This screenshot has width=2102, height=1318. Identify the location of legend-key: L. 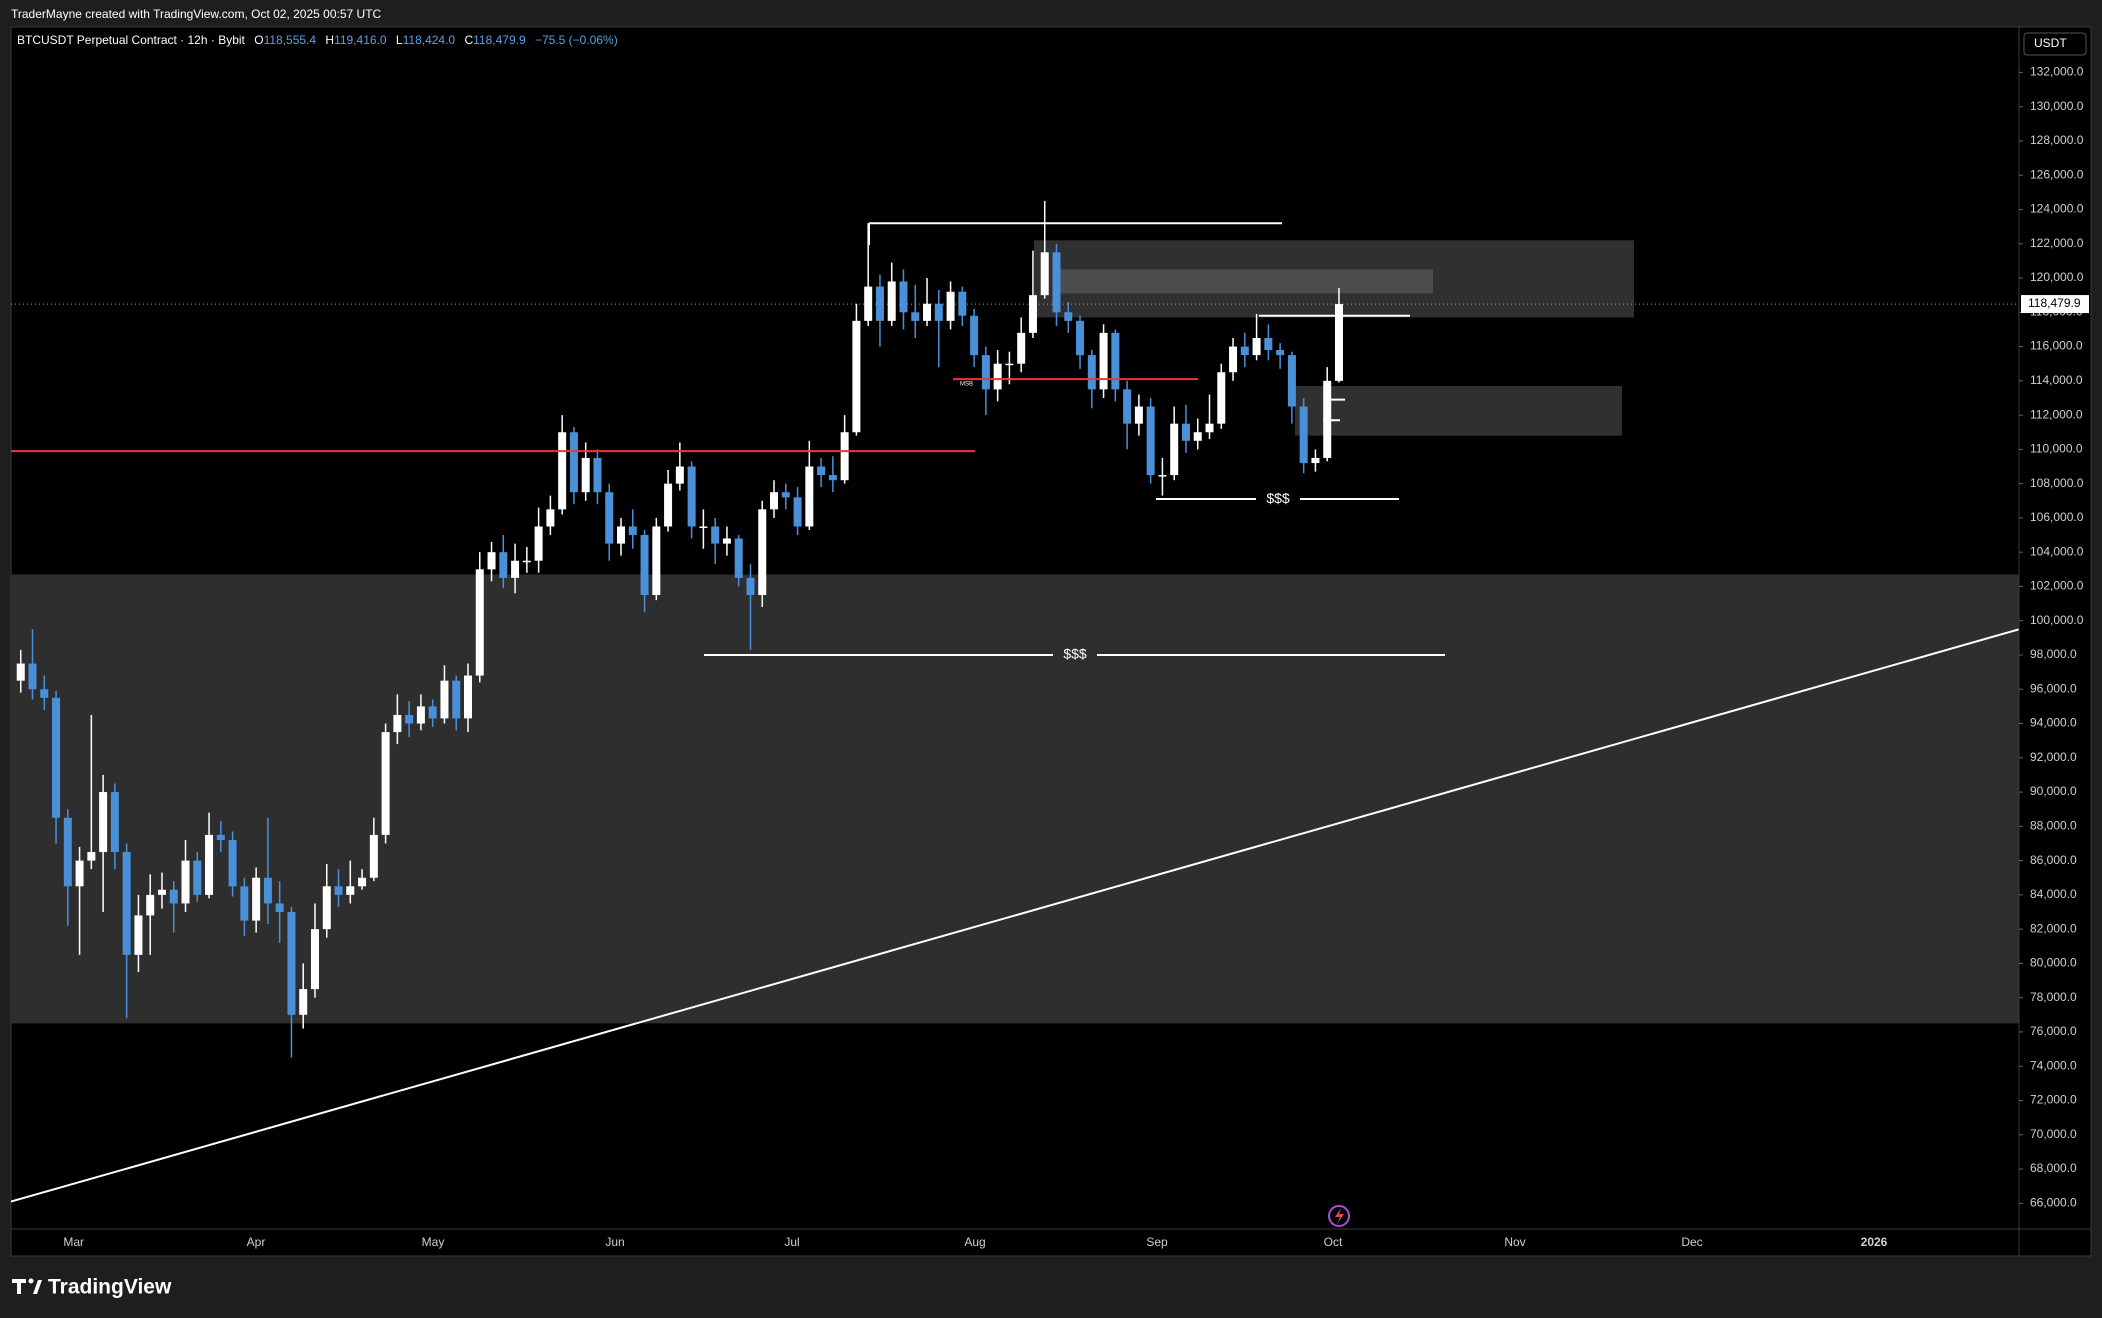
(399, 40).